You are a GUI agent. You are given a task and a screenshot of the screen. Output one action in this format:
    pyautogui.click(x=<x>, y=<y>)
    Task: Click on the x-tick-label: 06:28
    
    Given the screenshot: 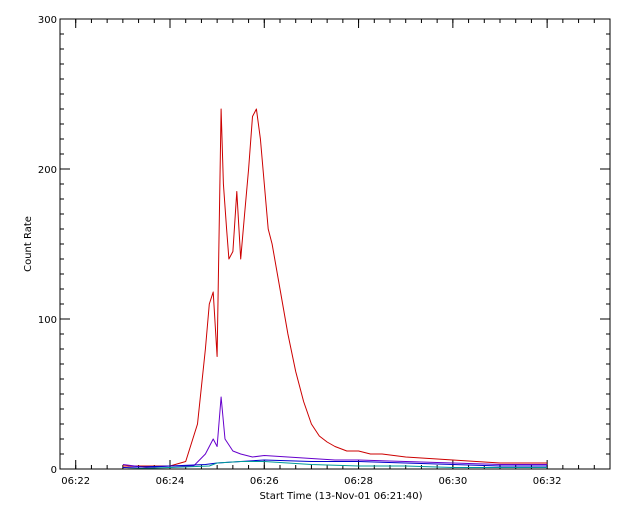 What is the action you would take?
    pyautogui.click(x=358, y=481)
    